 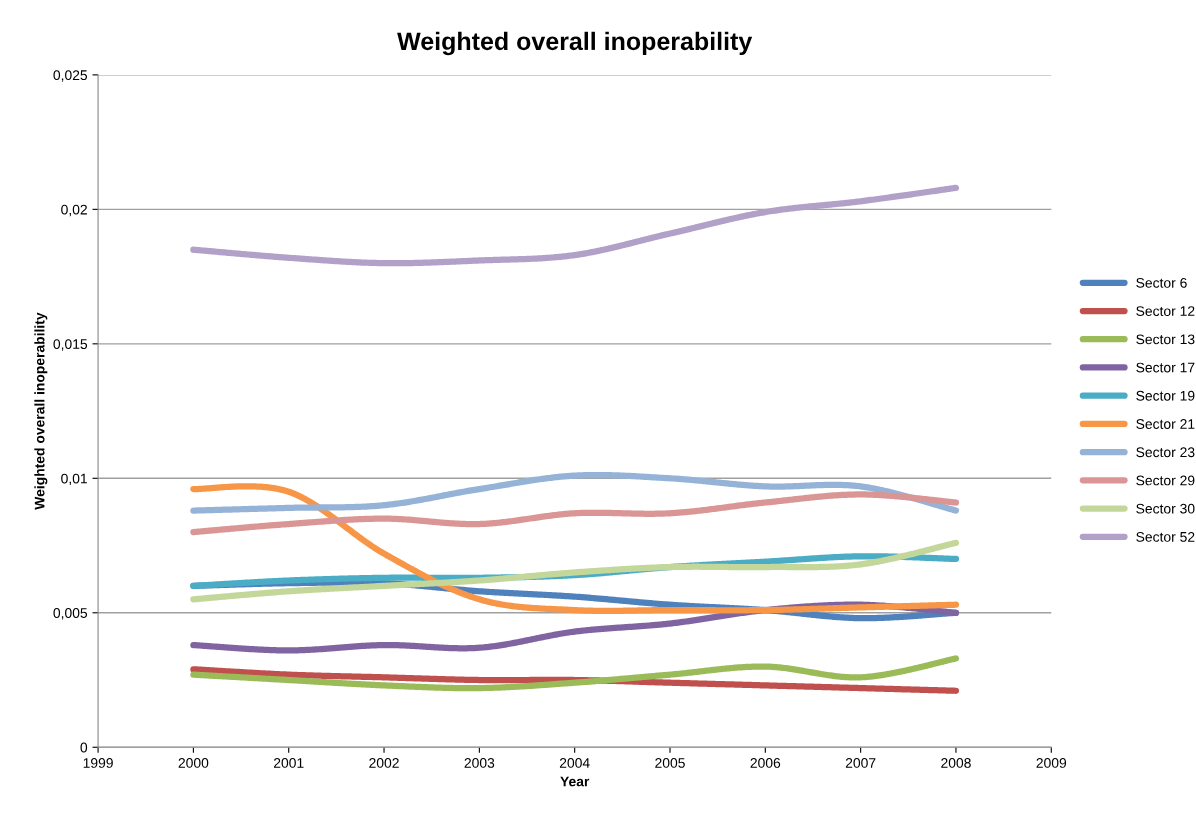 I want to click on y-tick-label: 0,005, so click(x=70, y=614).